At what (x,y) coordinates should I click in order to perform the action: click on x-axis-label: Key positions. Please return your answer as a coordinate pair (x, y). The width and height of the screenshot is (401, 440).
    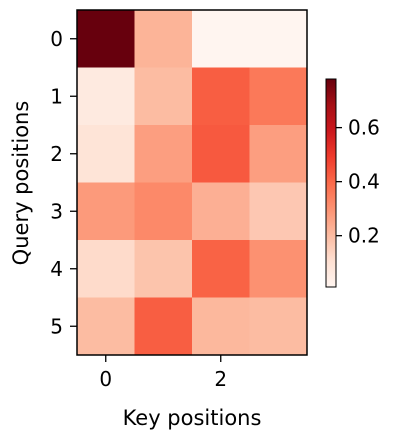
    Looking at the image, I should click on (192, 418).